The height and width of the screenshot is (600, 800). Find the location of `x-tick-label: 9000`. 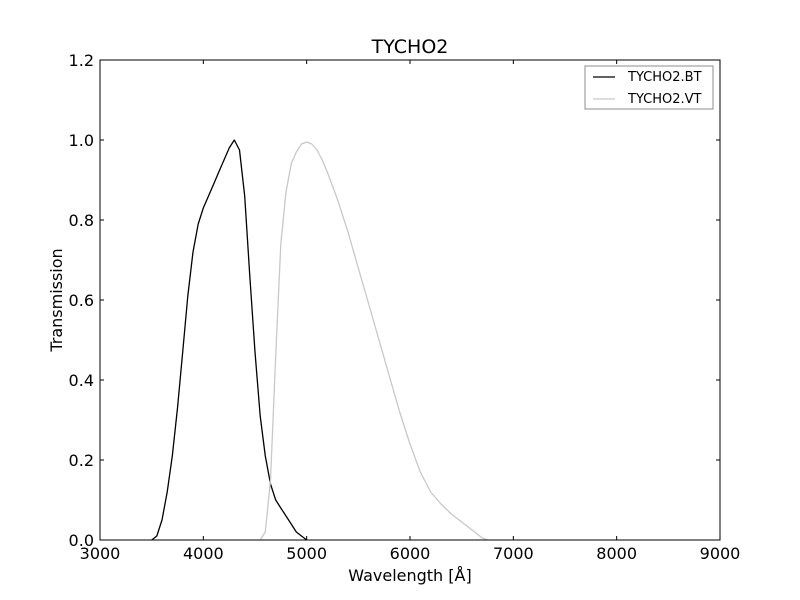

x-tick-label: 9000 is located at coordinates (720, 553).